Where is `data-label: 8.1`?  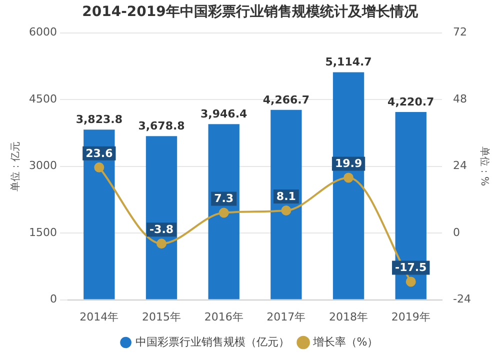
data-label: 8.1 is located at coordinates (286, 196).